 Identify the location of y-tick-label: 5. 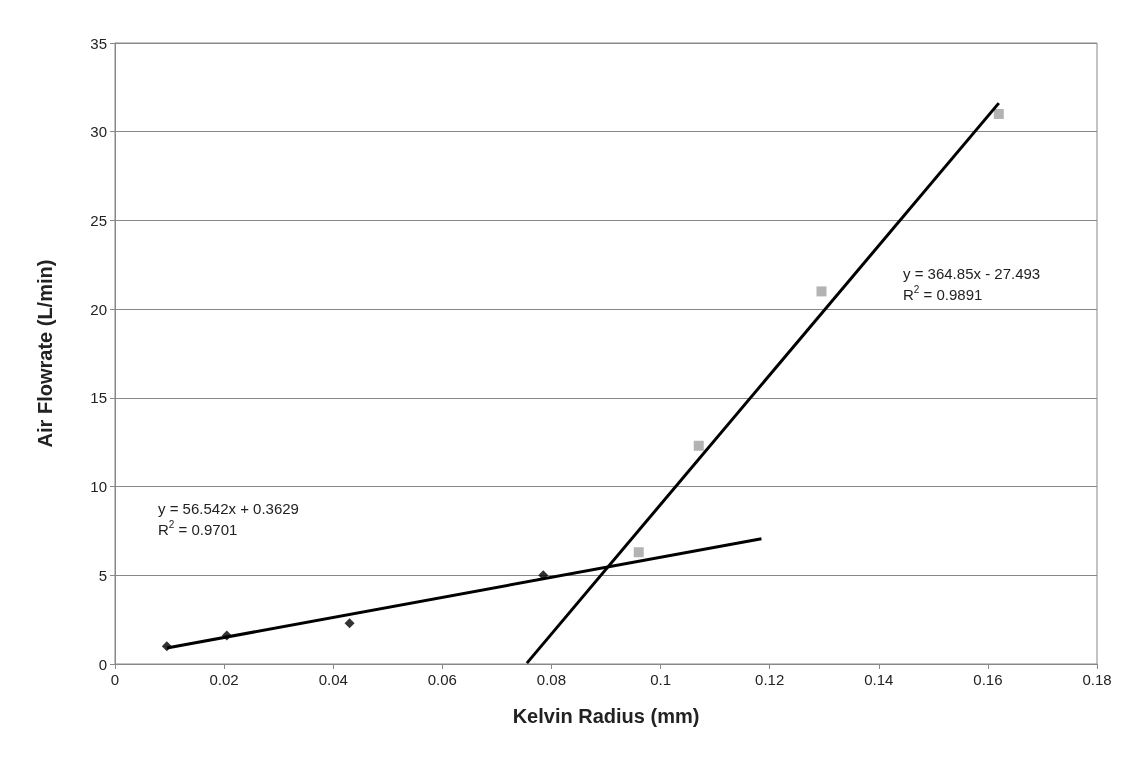
(102, 575).